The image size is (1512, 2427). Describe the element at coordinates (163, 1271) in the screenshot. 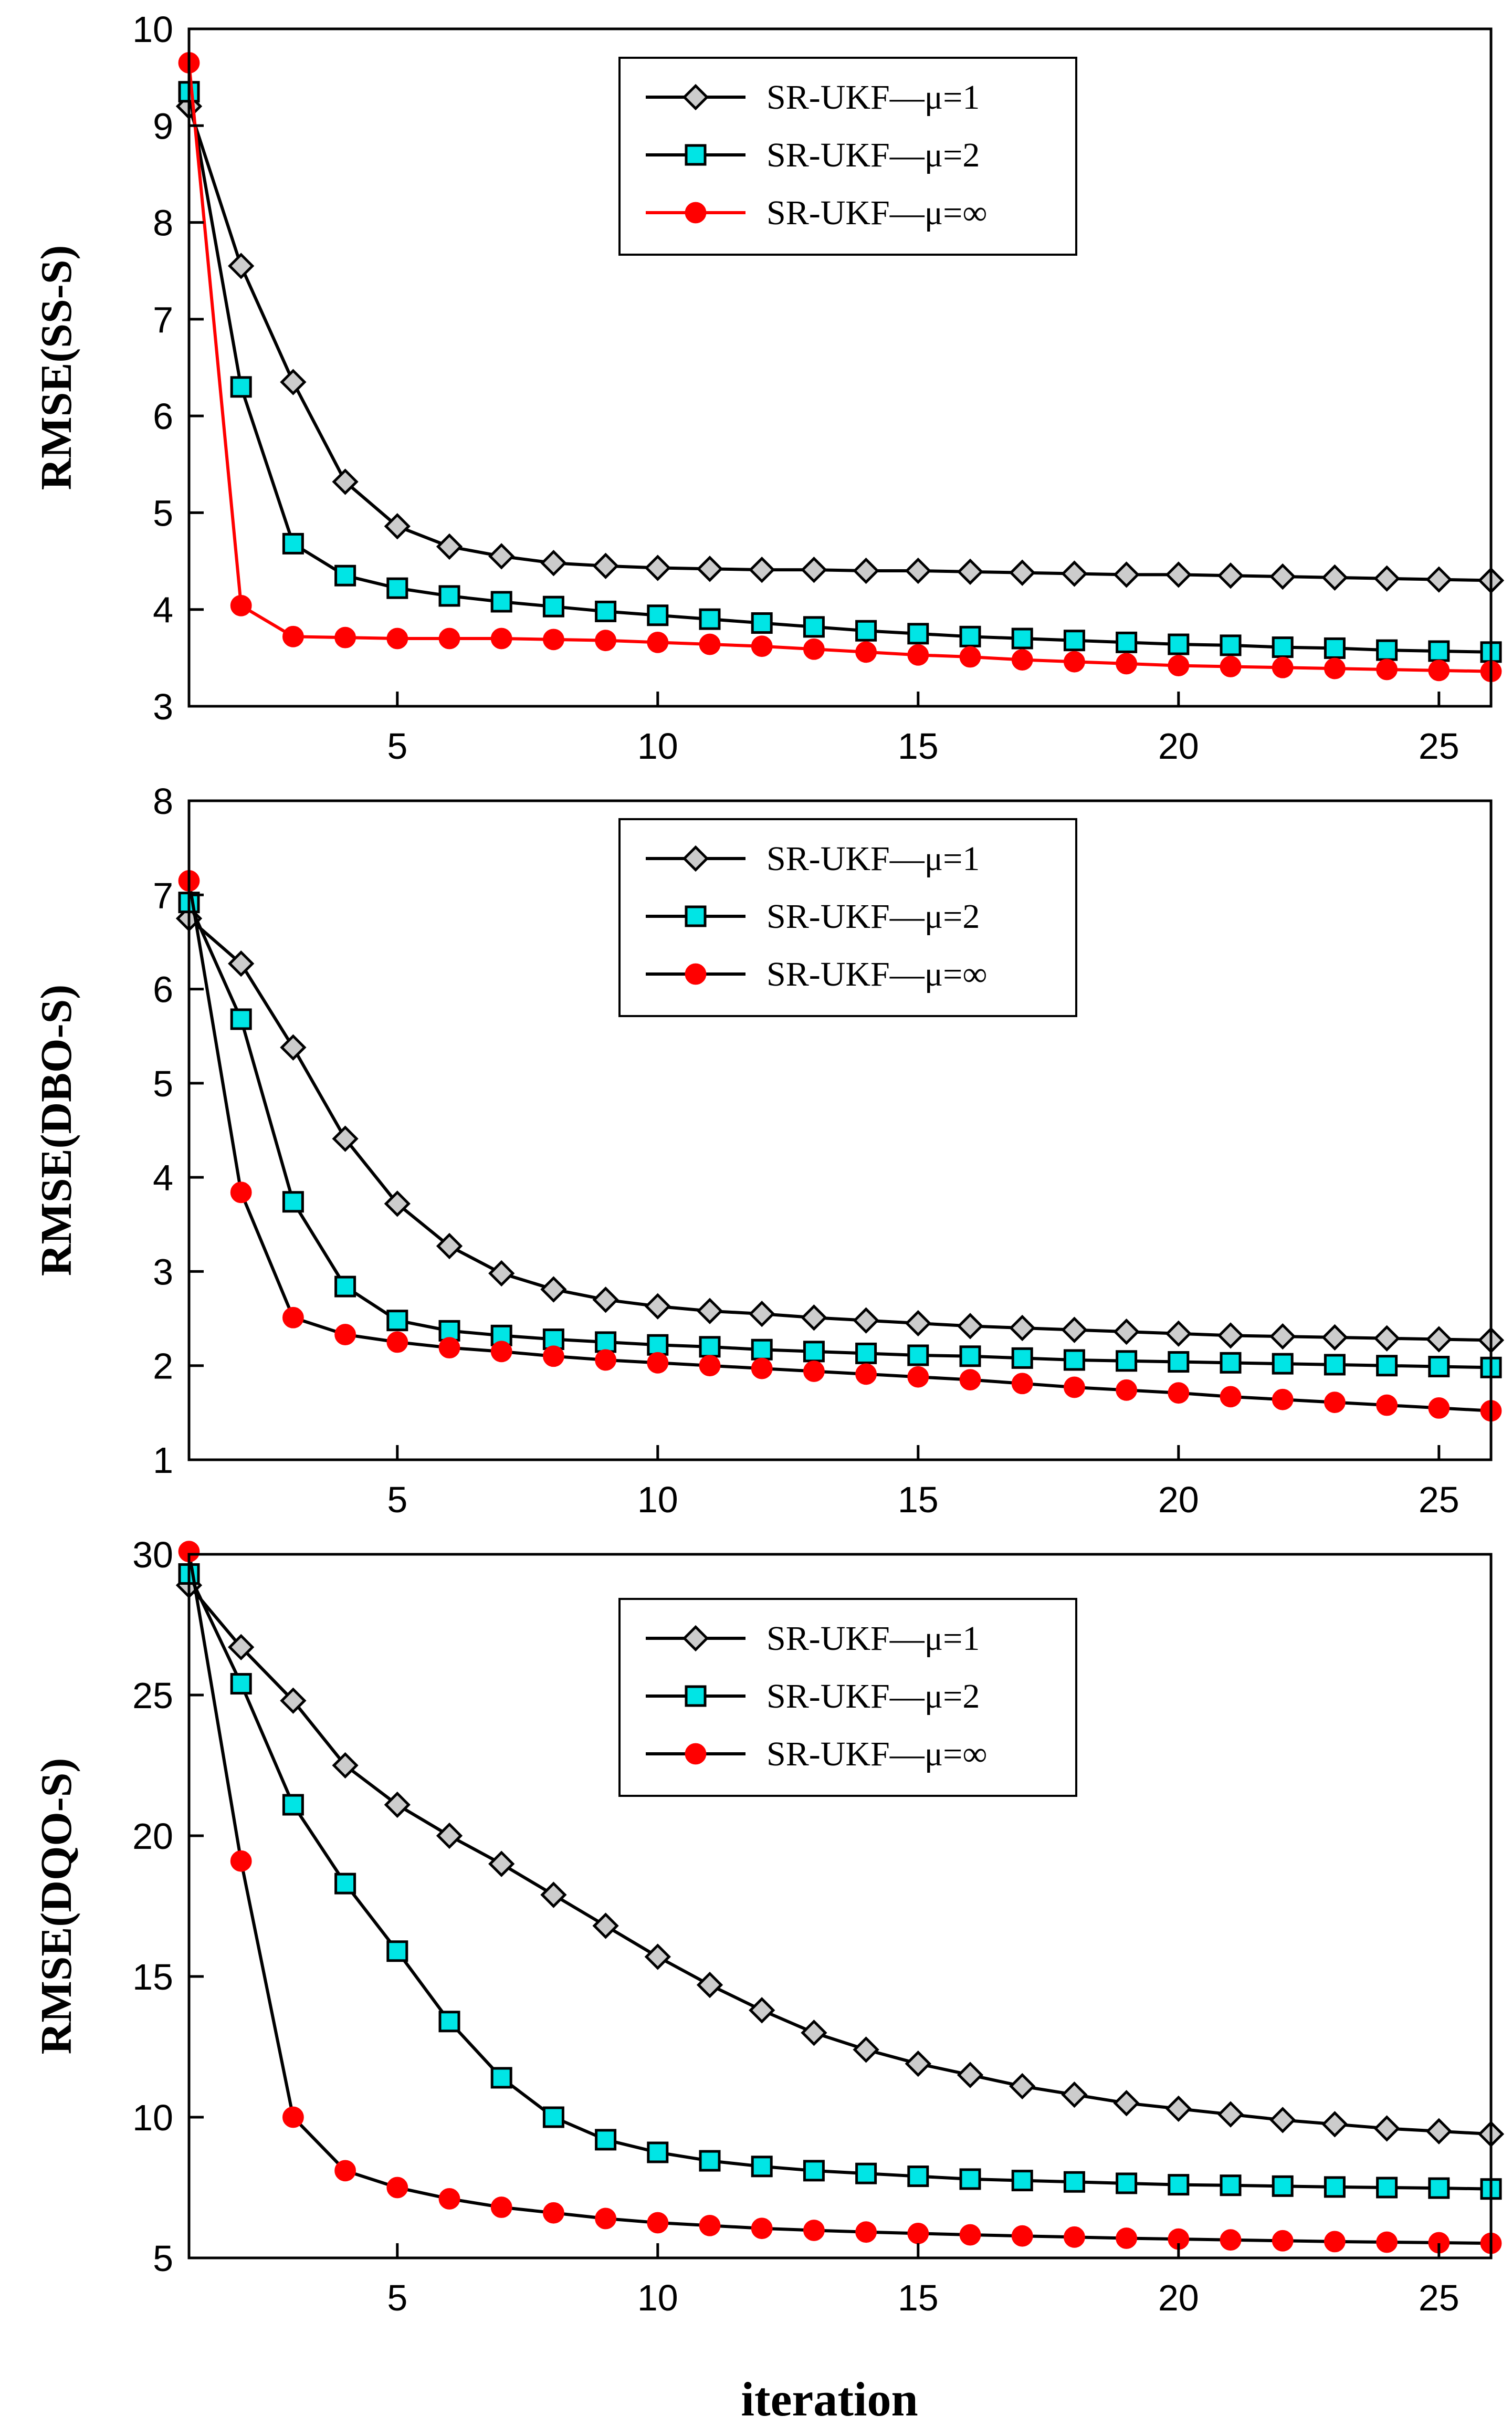

I see `y-tick-label: 3` at that location.